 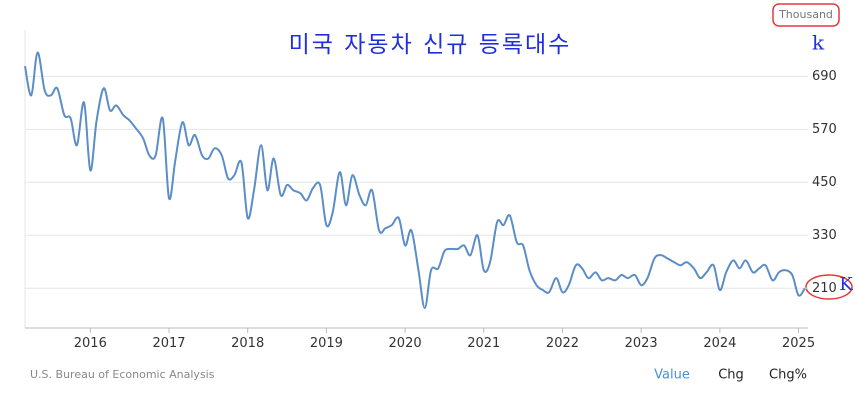 I want to click on x-tick-label: 2025, so click(x=798, y=343).